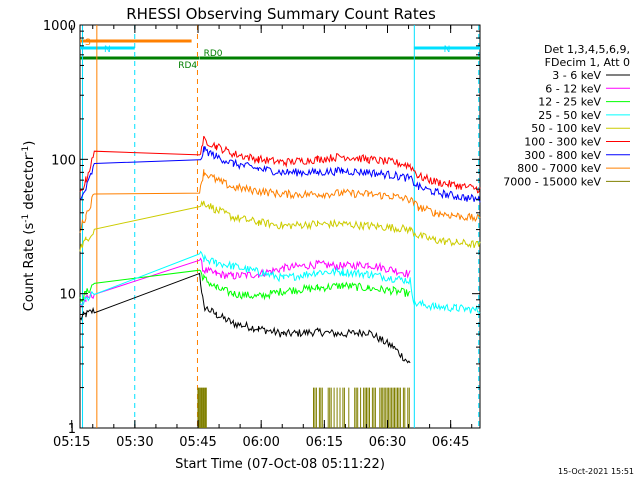  What do you see at coordinates (63, 160) in the screenshot?
I see `y-tick-label: 100` at bounding box center [63, 160].